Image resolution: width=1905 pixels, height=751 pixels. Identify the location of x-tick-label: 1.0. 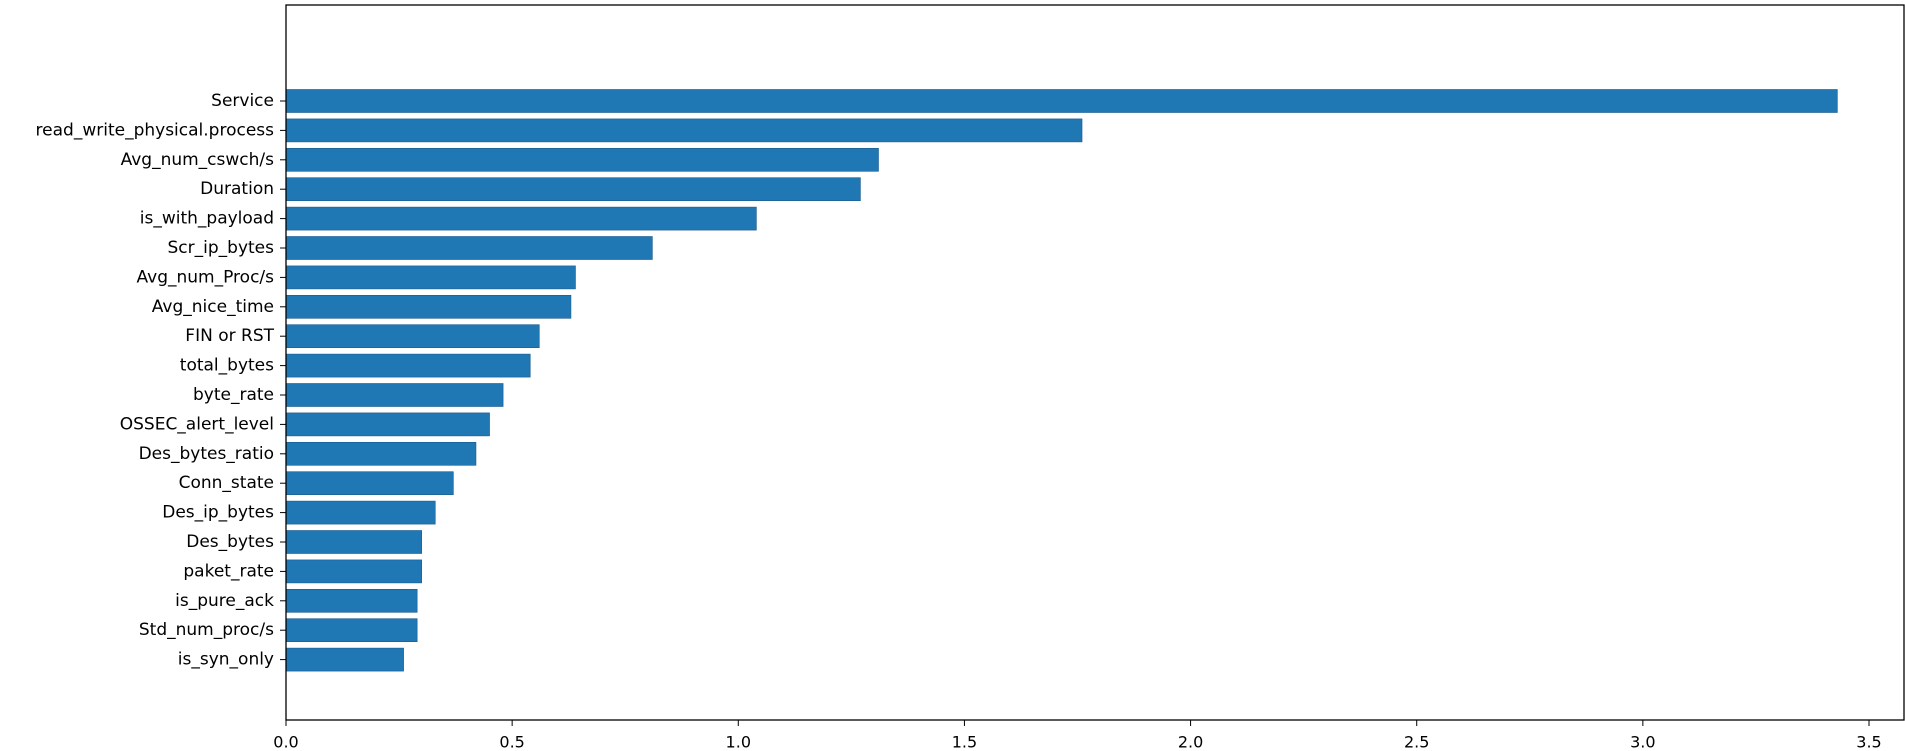
(738, 742).